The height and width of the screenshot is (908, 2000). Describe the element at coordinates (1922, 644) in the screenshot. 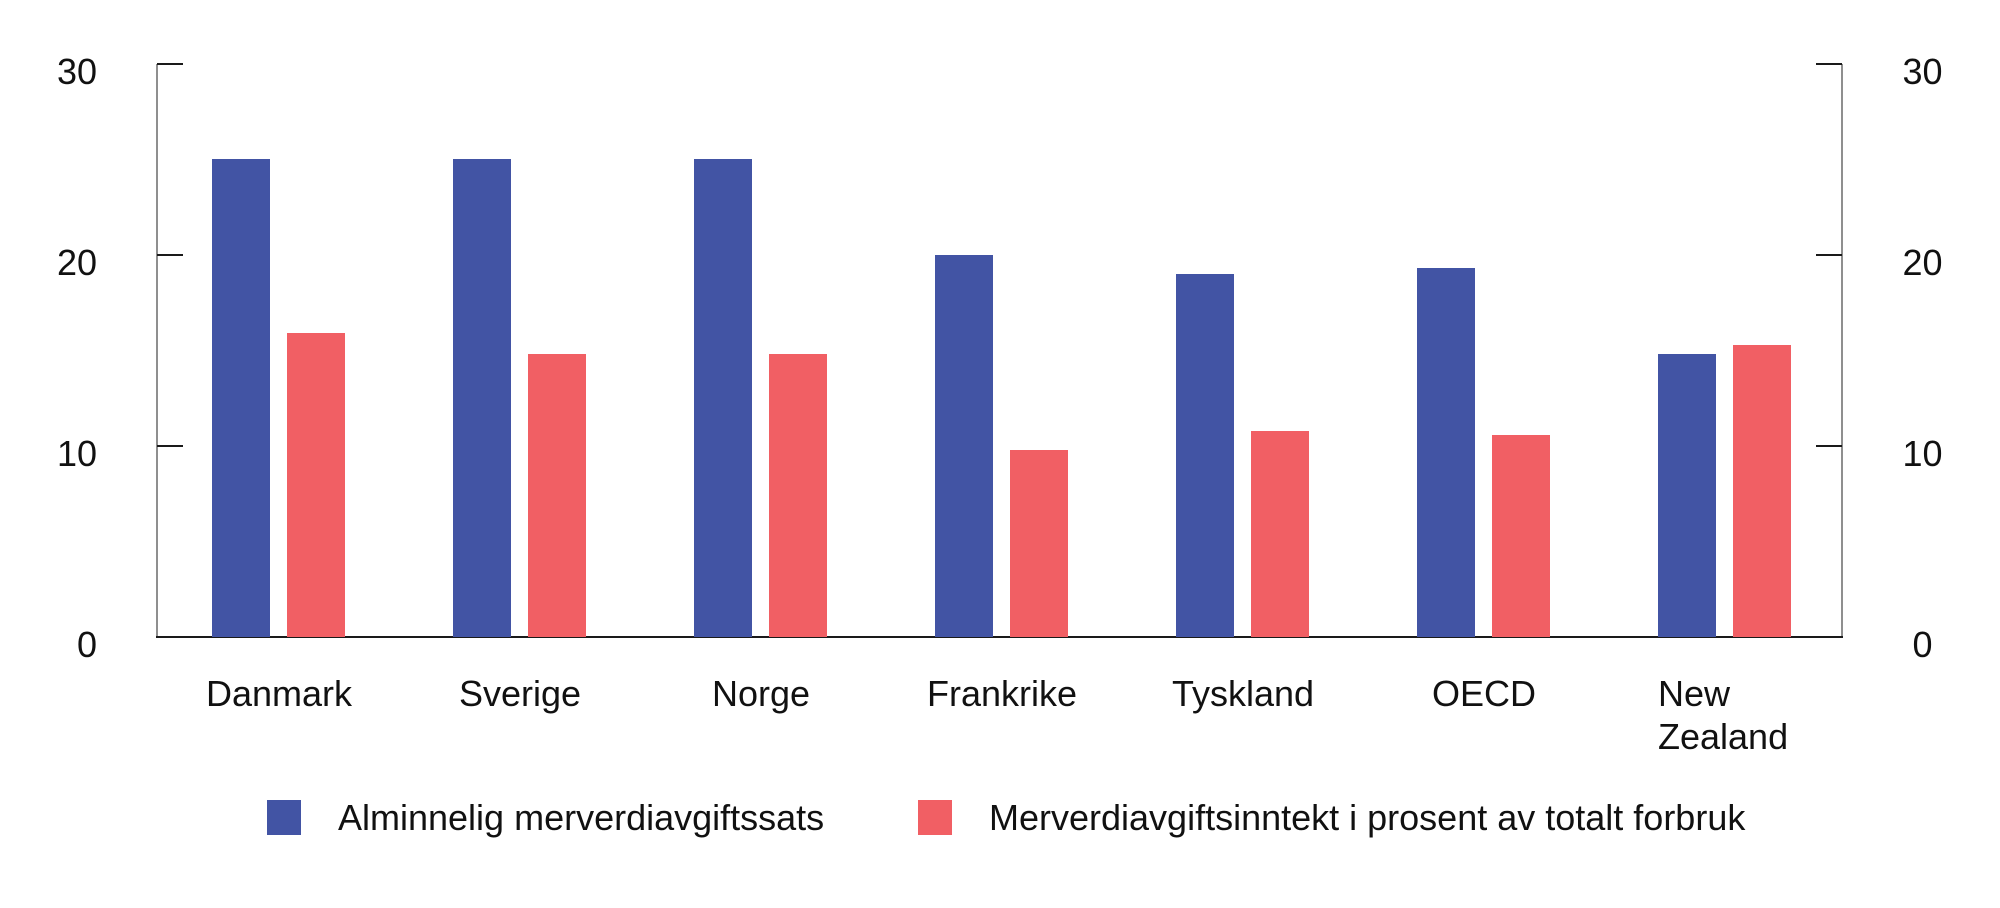

I see `y-axis-right-tick-label: 0` at that location.